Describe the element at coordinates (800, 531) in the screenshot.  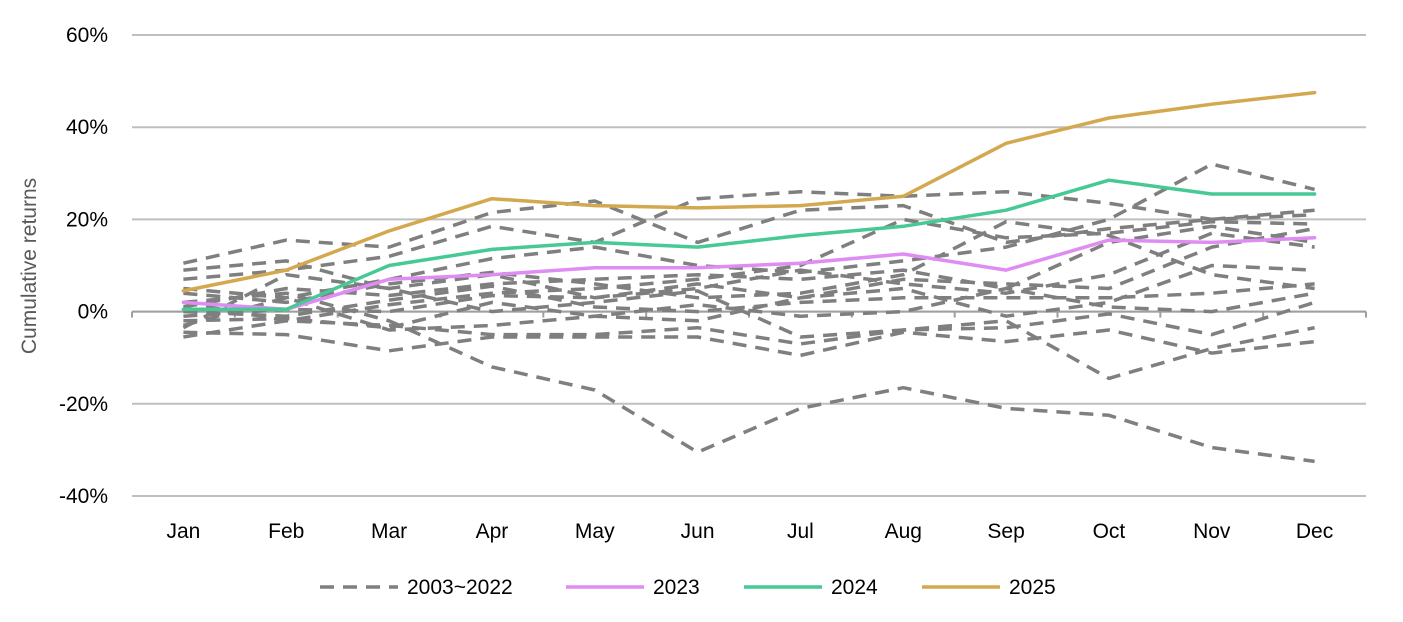
I see `x-tick-label: Jul` at that location.